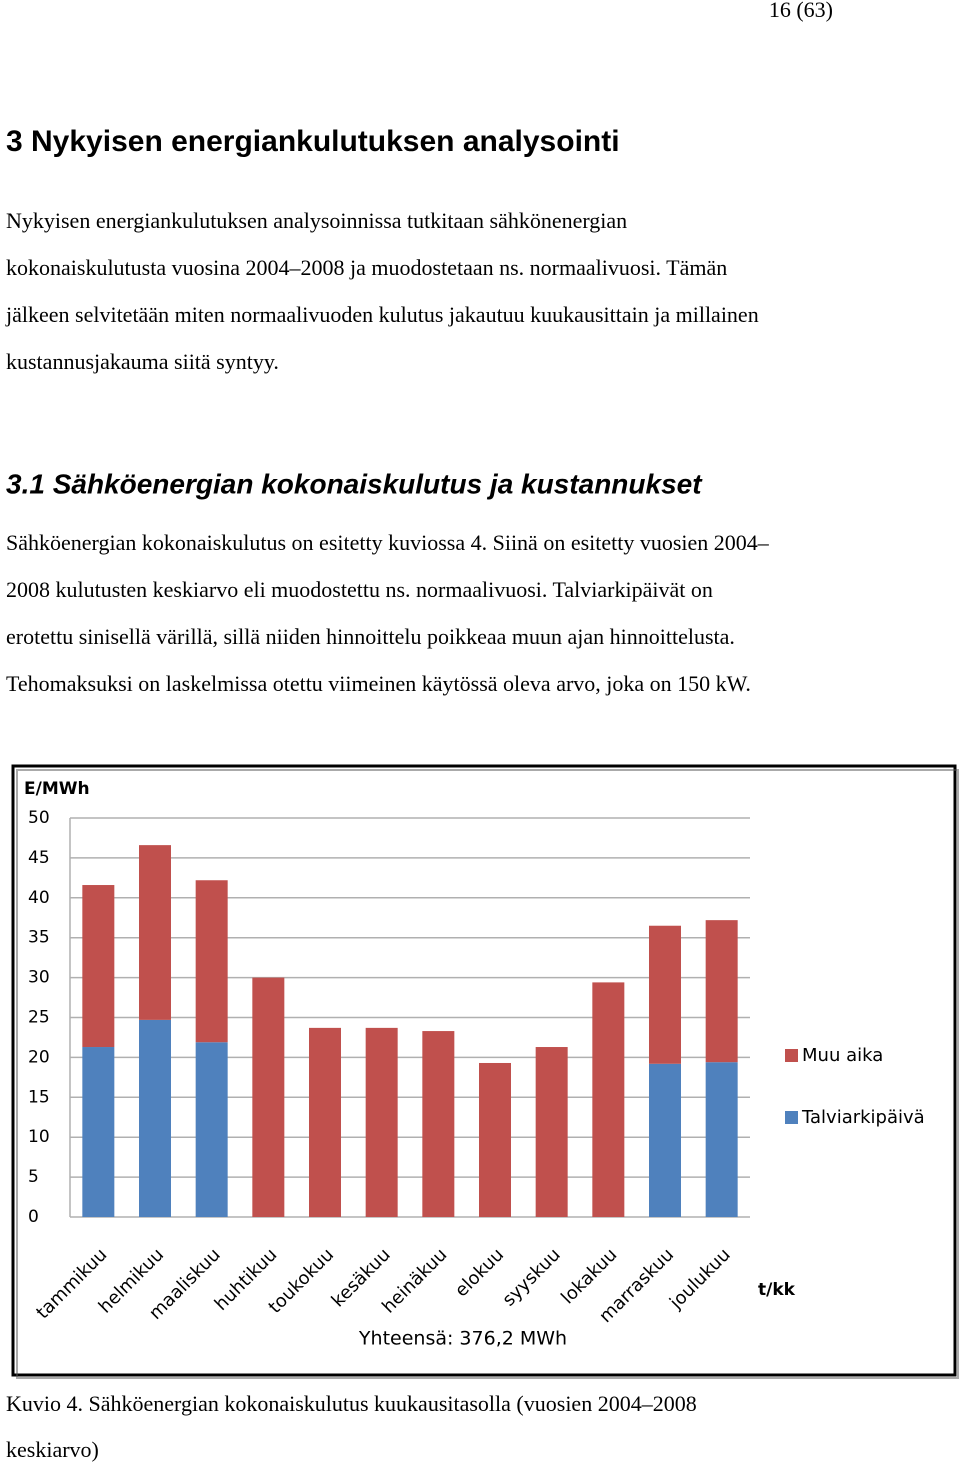 The height and width of the screenshot is (1466, 960). What do you see at coordinates (52, 1449) in the screenshot?
I see `caption-line: keskiarvo)` at bounding box center [52, 1449].